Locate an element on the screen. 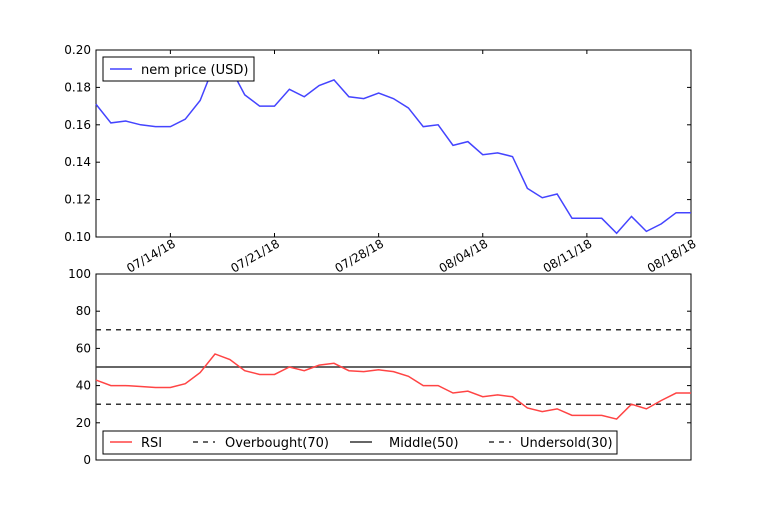 This screenshot has height=512, width=768. price-y-tick-label: 0.16 is located at coordinates (77, 125).